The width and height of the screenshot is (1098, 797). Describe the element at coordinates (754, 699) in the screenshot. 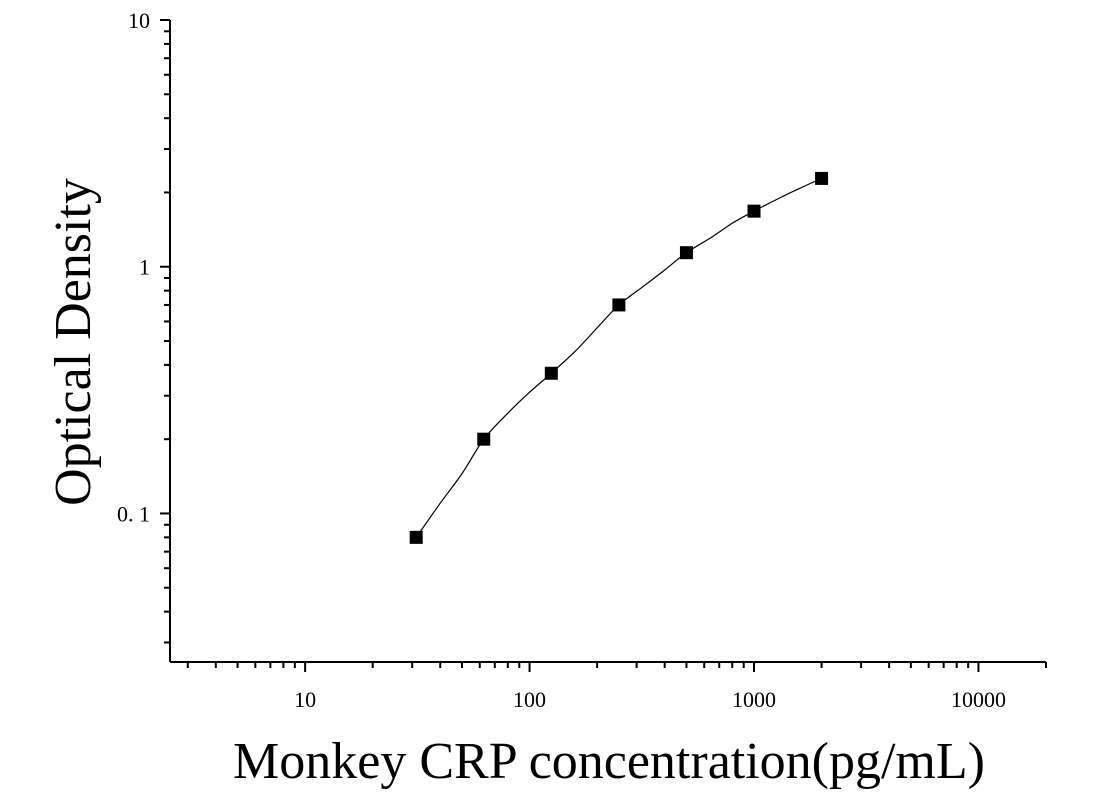

I see `x-tick-label: 1000` at that location.